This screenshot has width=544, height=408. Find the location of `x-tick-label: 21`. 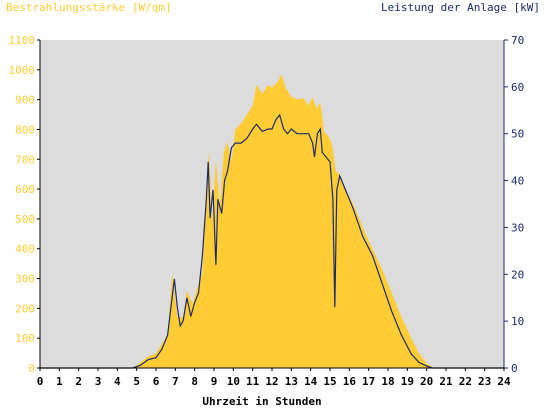

x-tick-label: 21 is located at coordinates (446, 381).